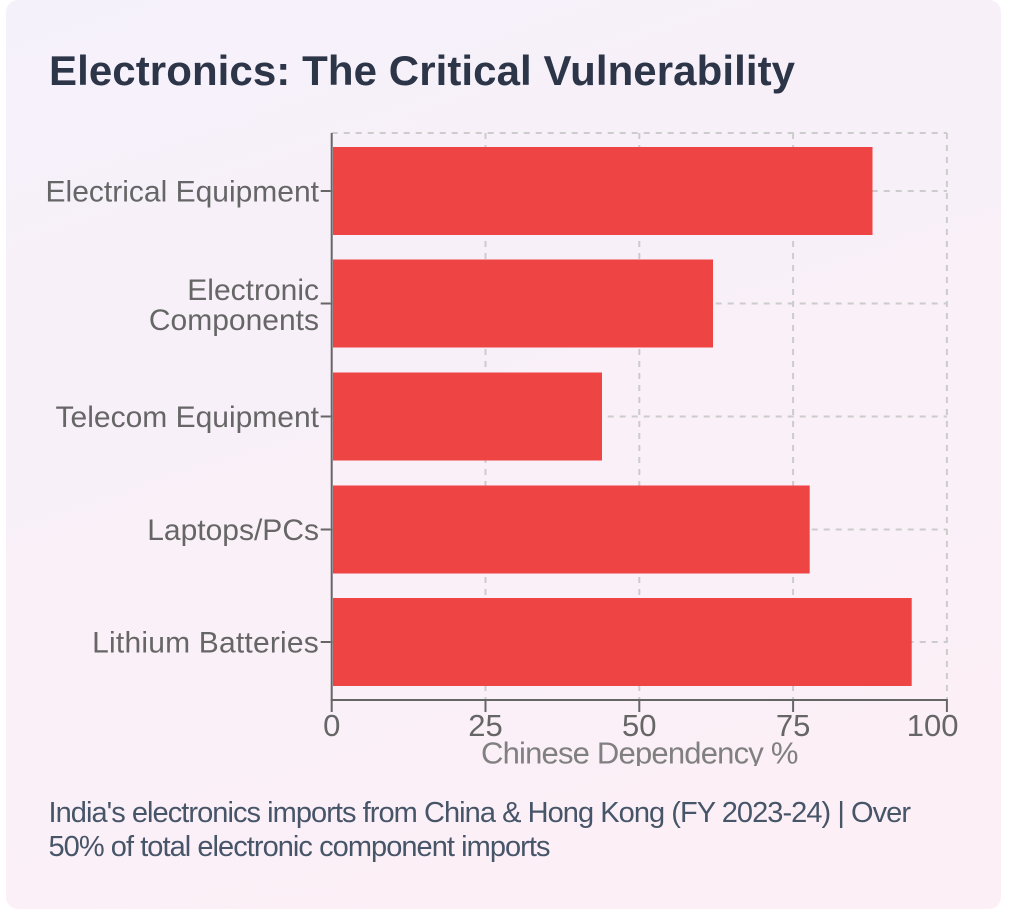 The image size is (1024, 916). I want to click on svg-text: Components, so click(234, 320).